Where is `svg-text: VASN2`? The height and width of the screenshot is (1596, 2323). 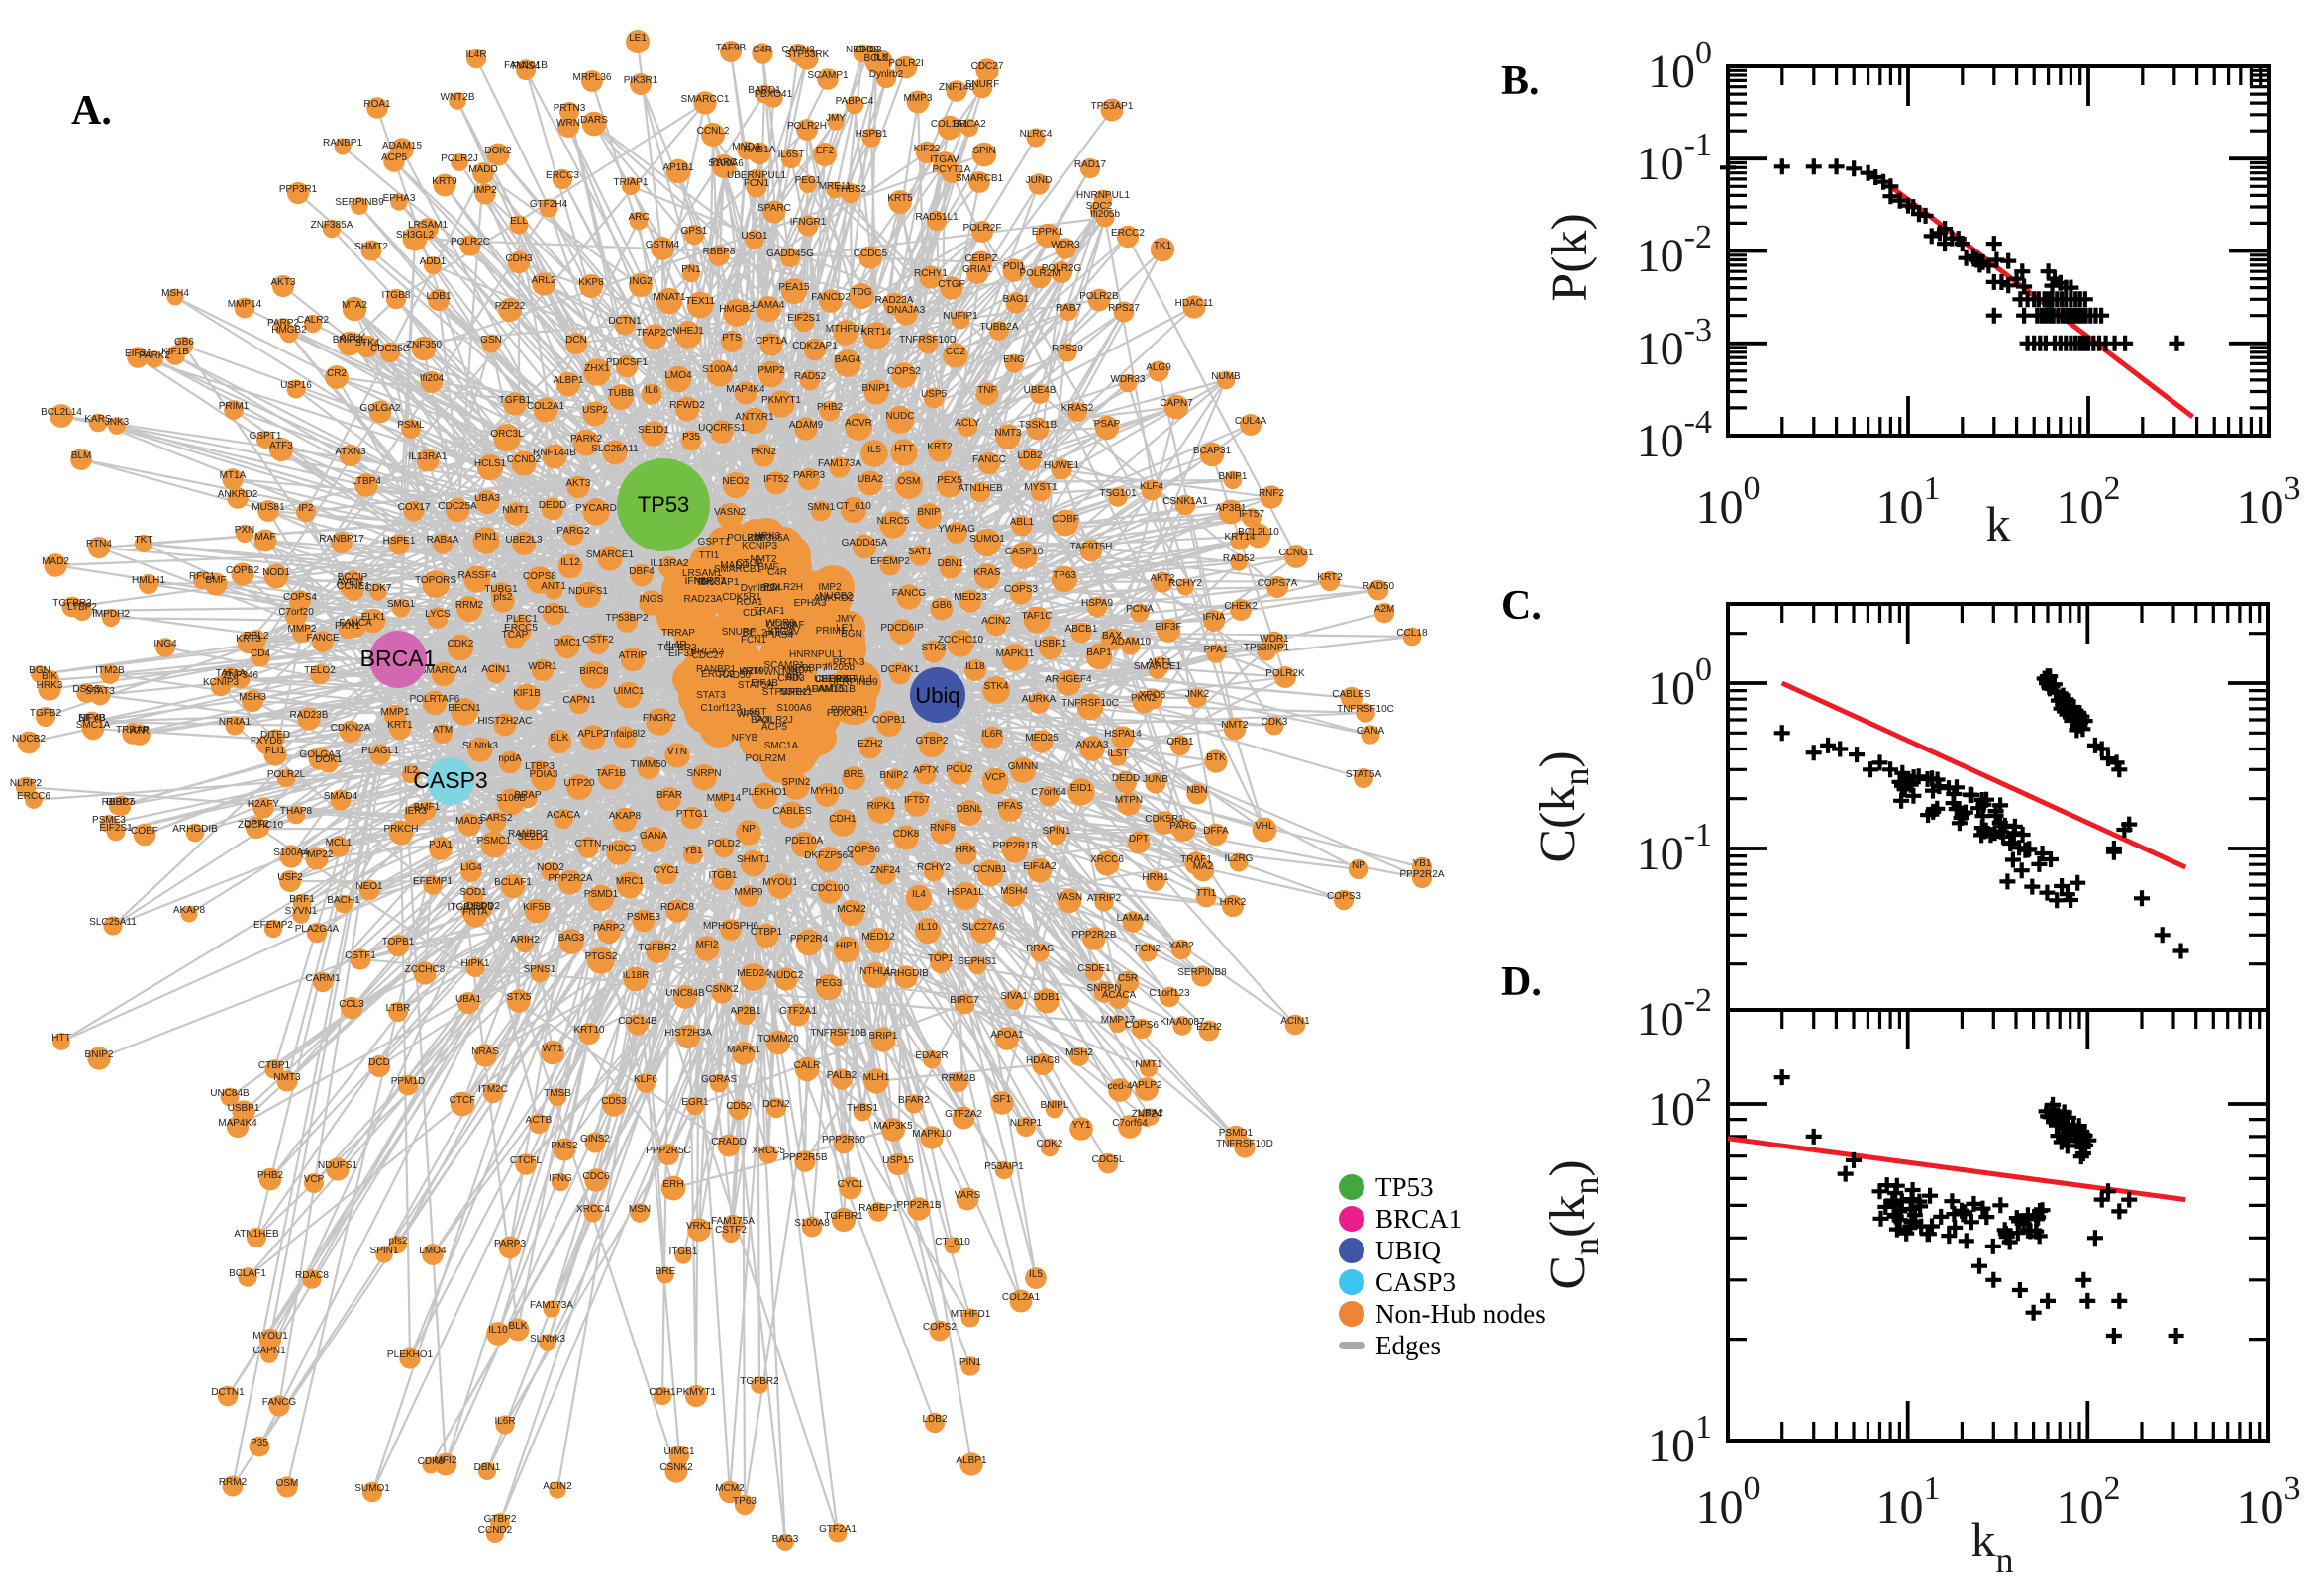 svg-text: VASN2 is located at coordinates (730, 512).